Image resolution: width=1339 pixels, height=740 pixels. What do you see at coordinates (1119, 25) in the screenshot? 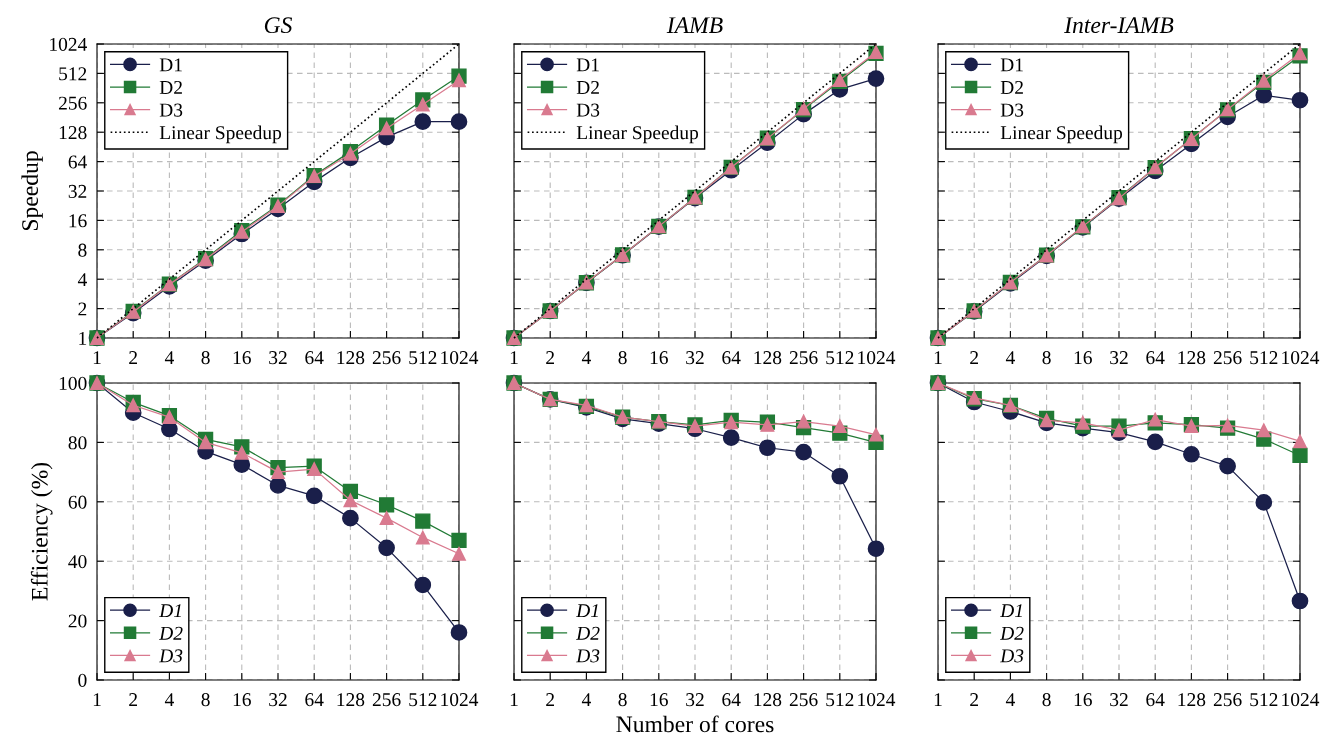
I see `chart-title: Inter-IAMB` at bounding box center [1119, 25].